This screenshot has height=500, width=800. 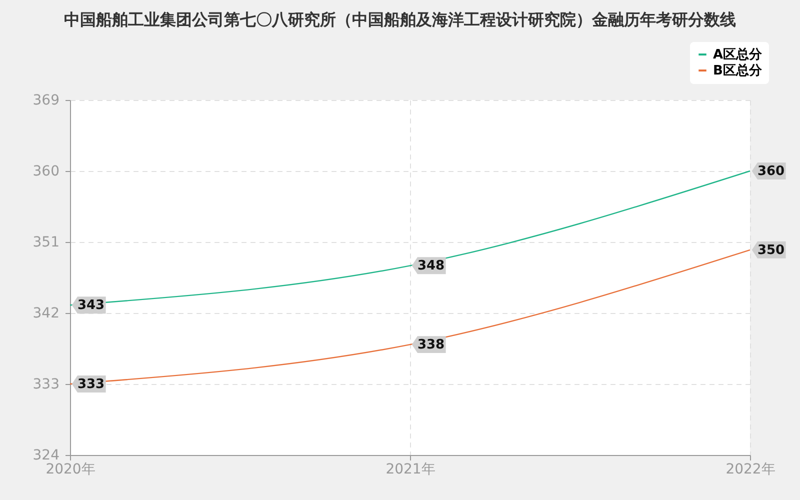 What do you see at coordinates (46, 172) in the screenshot?
I see `y-tick-label: 360` at bounding box center [46, 172].